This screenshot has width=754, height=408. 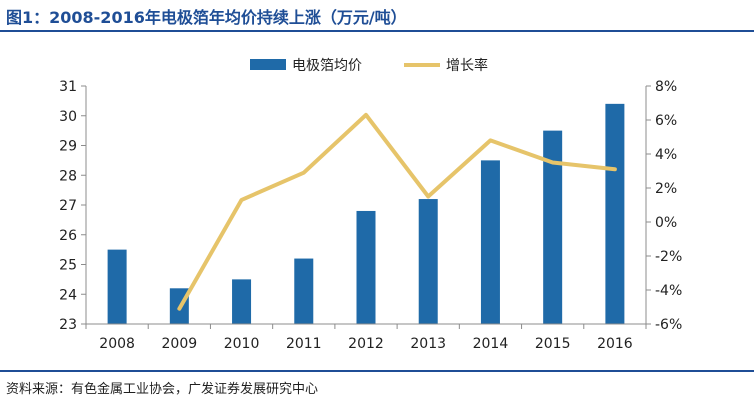 What do you see at coordinates (377, 371) in the screenshot?
I see `source-rule` at bounding box center [377, 371].